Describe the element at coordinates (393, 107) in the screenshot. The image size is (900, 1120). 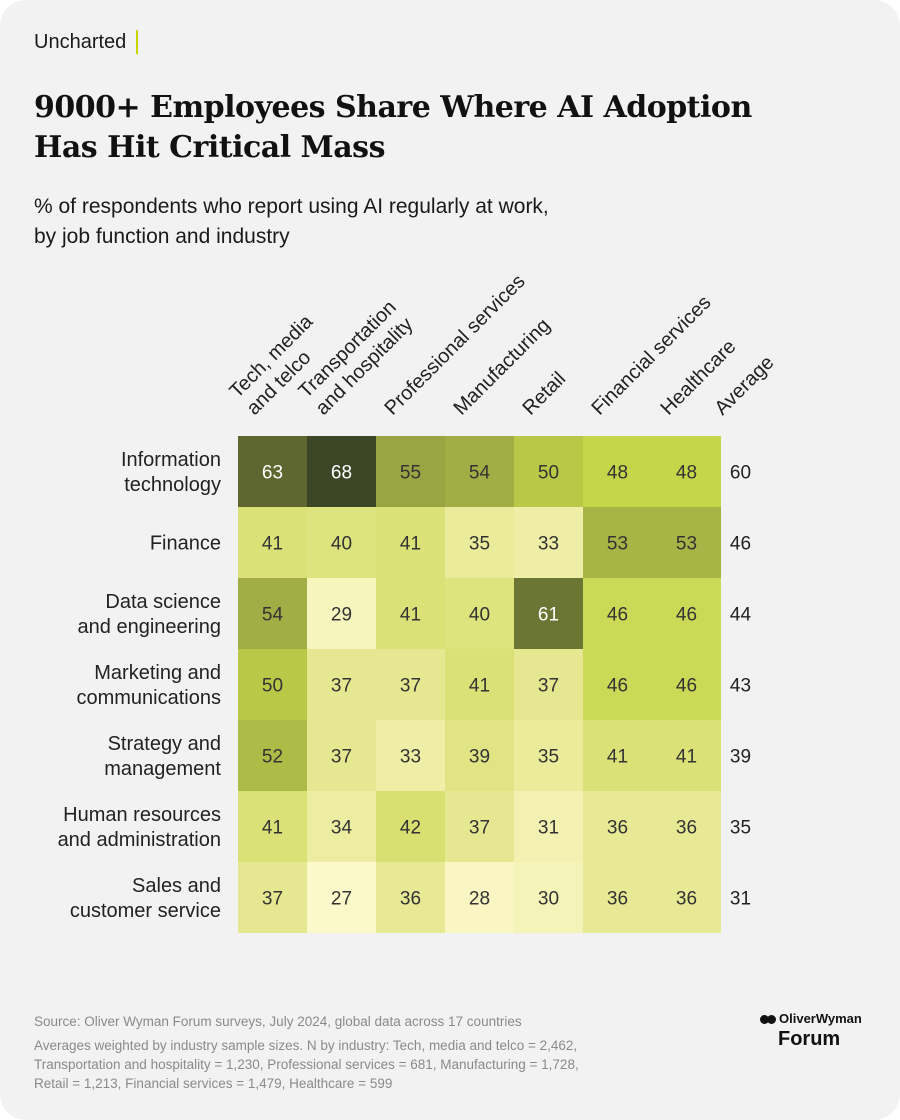
I see `title-line: 9000+ Employees Share Where AI Adoption` at that location.